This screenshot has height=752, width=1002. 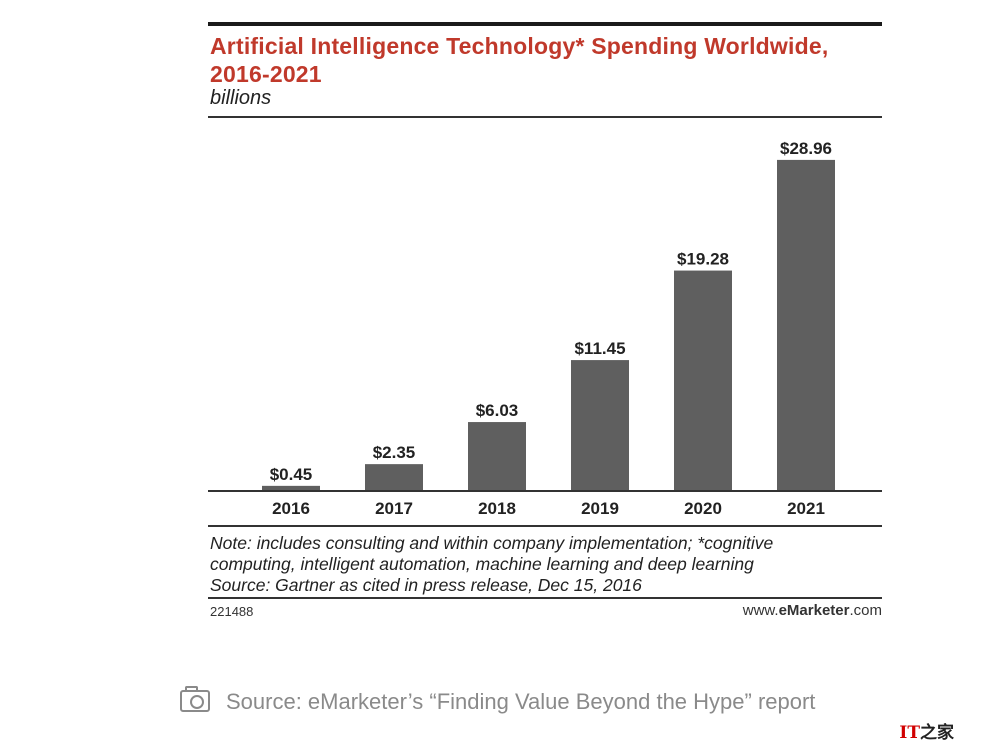 I want to click on bar-2017, so click(x=394, y=477).